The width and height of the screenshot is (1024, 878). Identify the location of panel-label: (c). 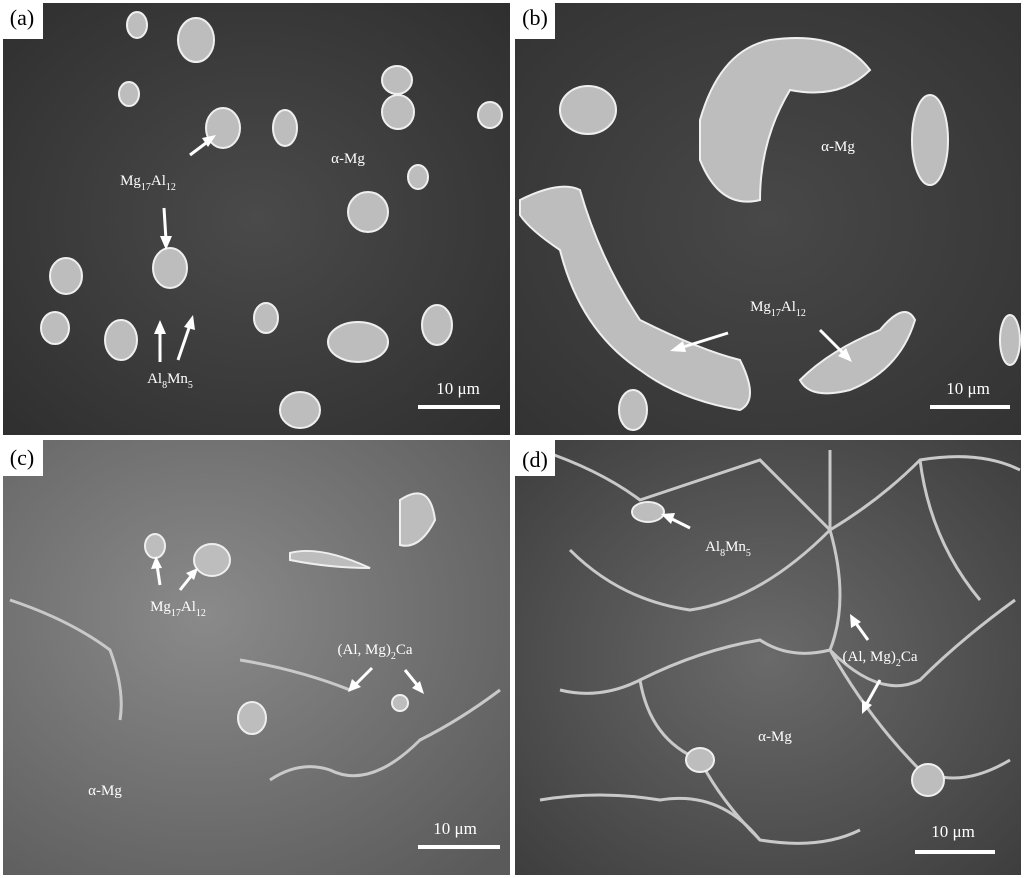
(22, 457).